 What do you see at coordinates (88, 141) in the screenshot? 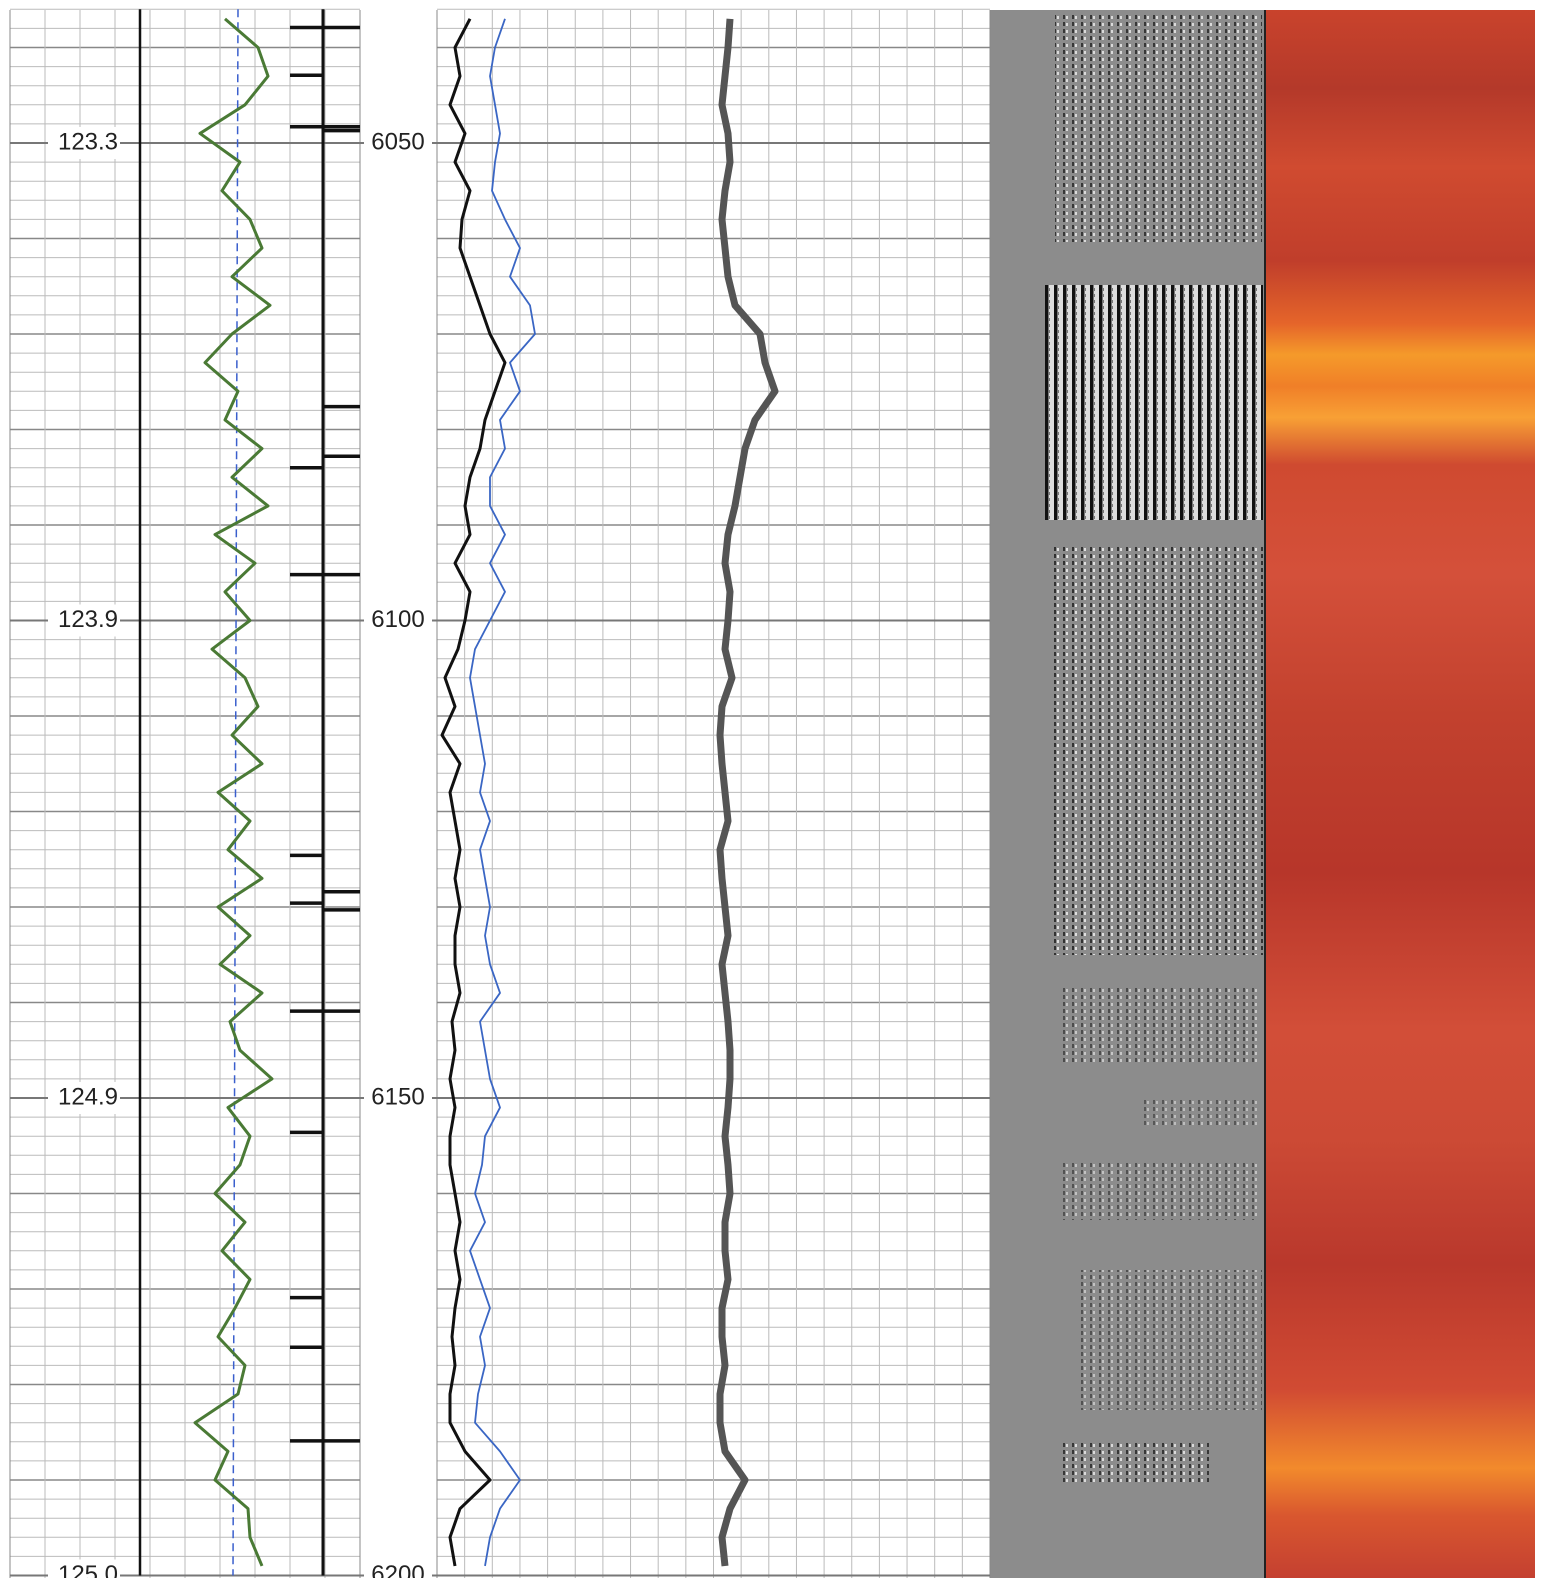
I see `time-label: 123.3` at bounding box center [88, 141].